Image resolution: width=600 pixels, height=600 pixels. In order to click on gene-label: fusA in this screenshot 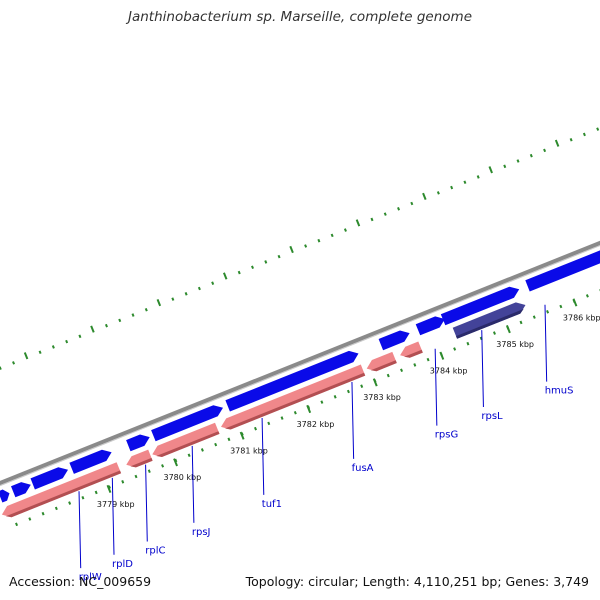, I will do `click(363, 468)`.